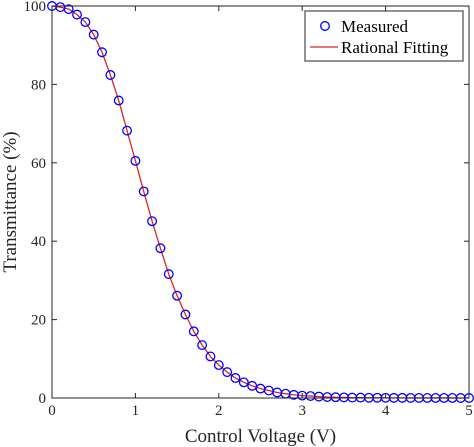  I want to click on x-tick-label: 4, so click(386, 411).